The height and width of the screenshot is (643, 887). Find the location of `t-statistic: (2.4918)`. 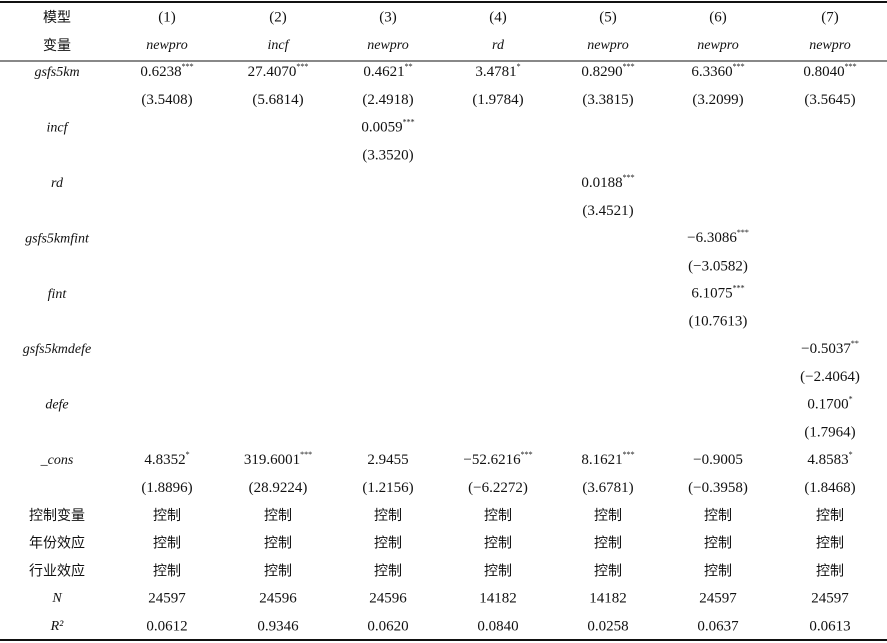

t-statistic: (2.4918) is located at coordinates (387, 100).